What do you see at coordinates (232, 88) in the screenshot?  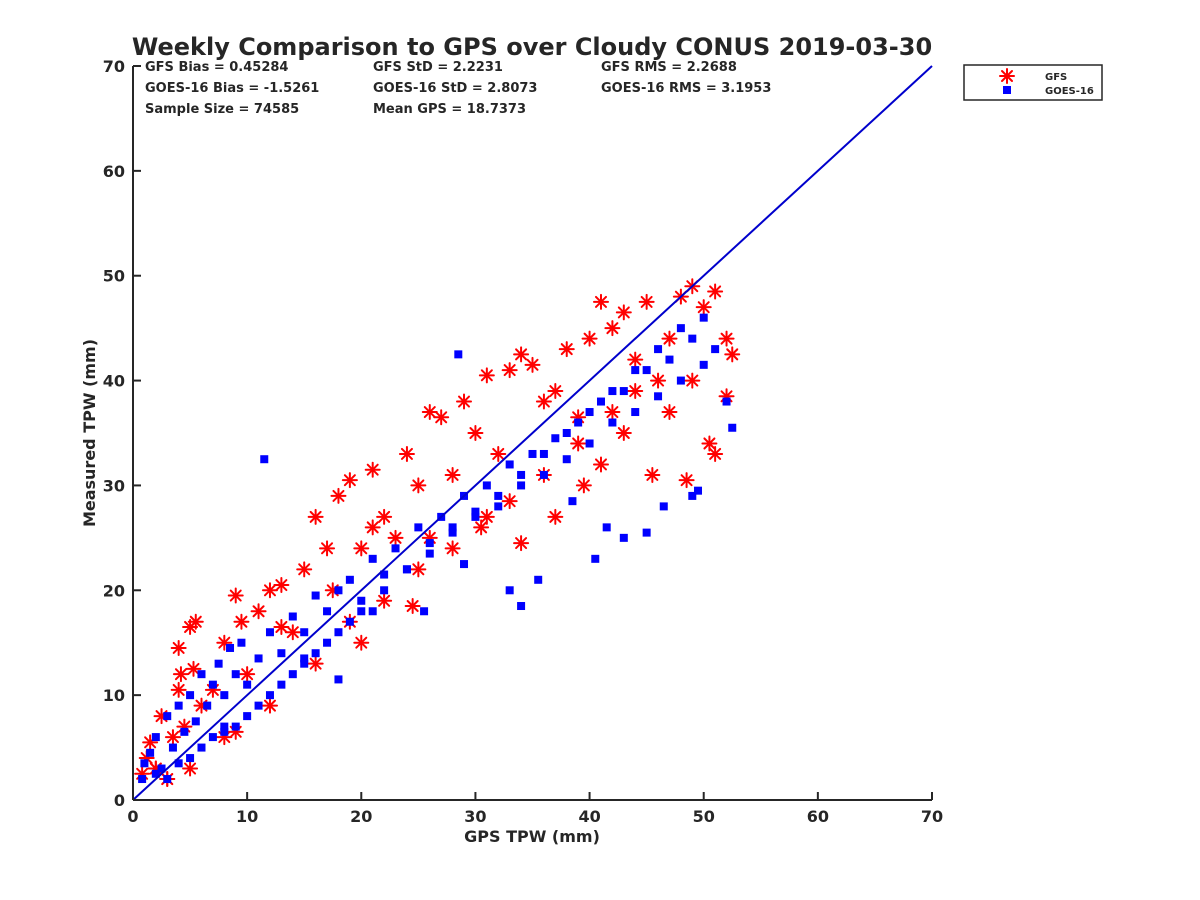 I see `stat-goes-bias: GOES-16 Bias = -1.5261` at bounding box center [232, 88].